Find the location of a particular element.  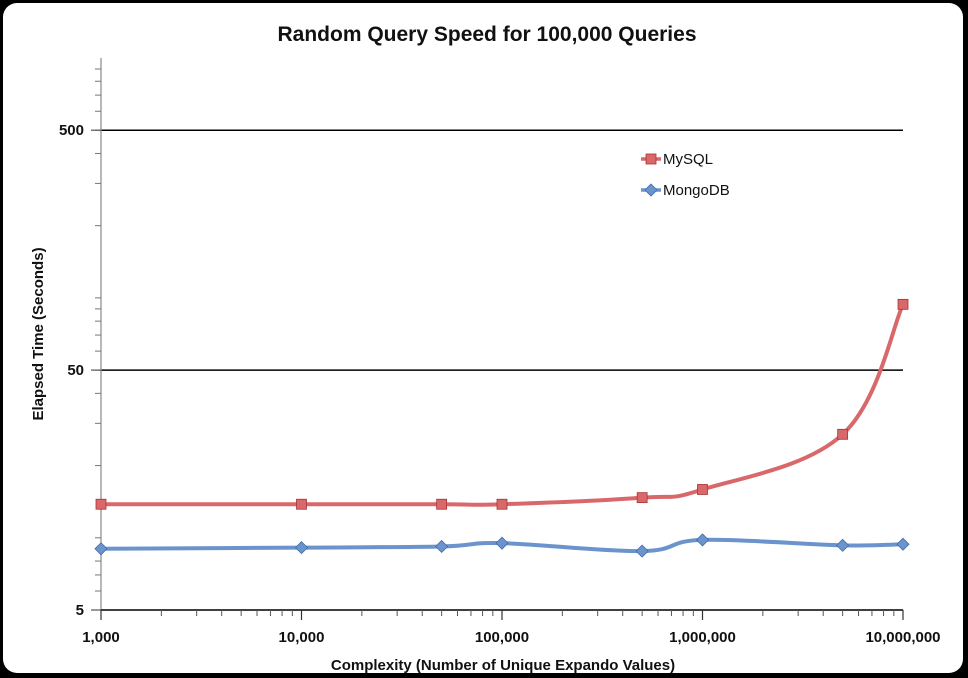

legend-item-mysql: MySQL is located at coordinates (677, 159).